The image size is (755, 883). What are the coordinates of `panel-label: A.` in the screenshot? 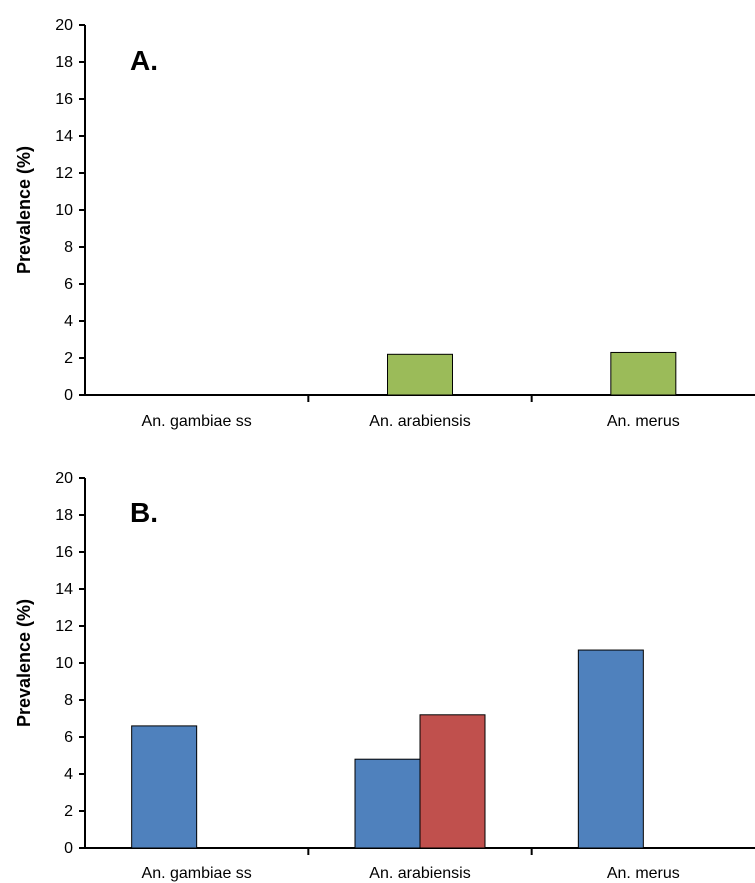 It's located at (144, 60).